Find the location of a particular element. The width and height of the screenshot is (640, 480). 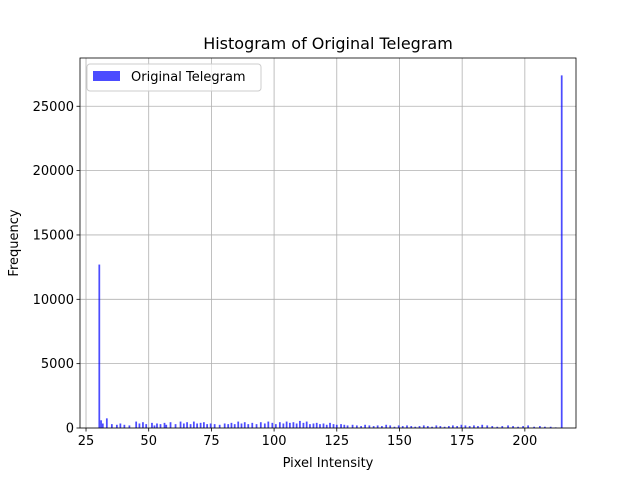

legend-box is located at coordinates (174, 77).